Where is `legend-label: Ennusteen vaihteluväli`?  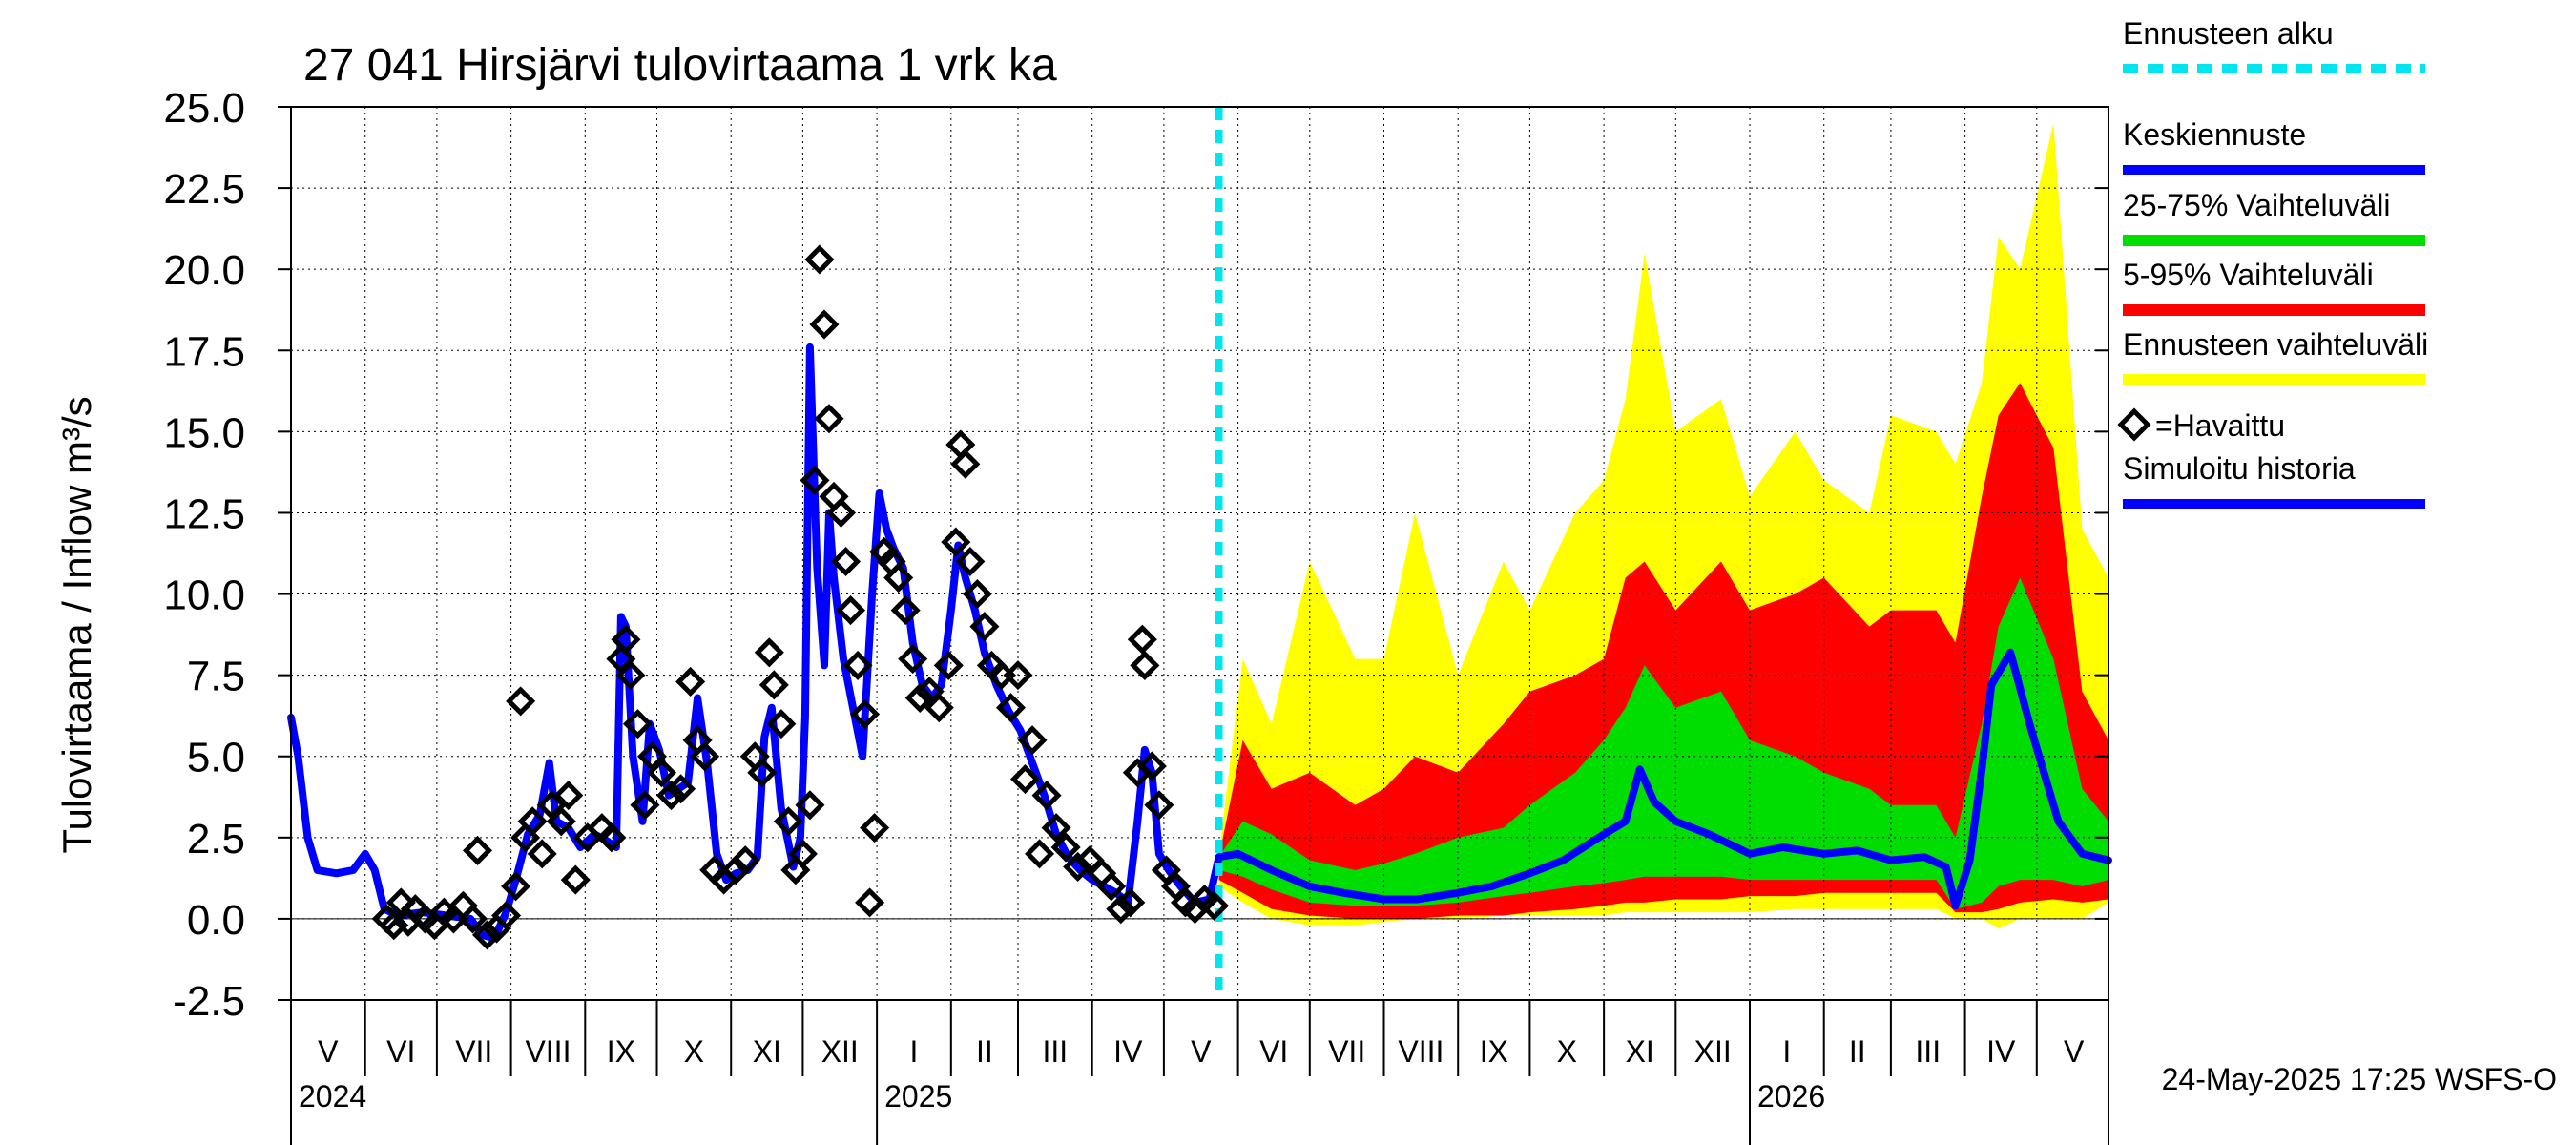
legend-label: Ennusteen vaihteluväli is located at coordinates (2275, 344).